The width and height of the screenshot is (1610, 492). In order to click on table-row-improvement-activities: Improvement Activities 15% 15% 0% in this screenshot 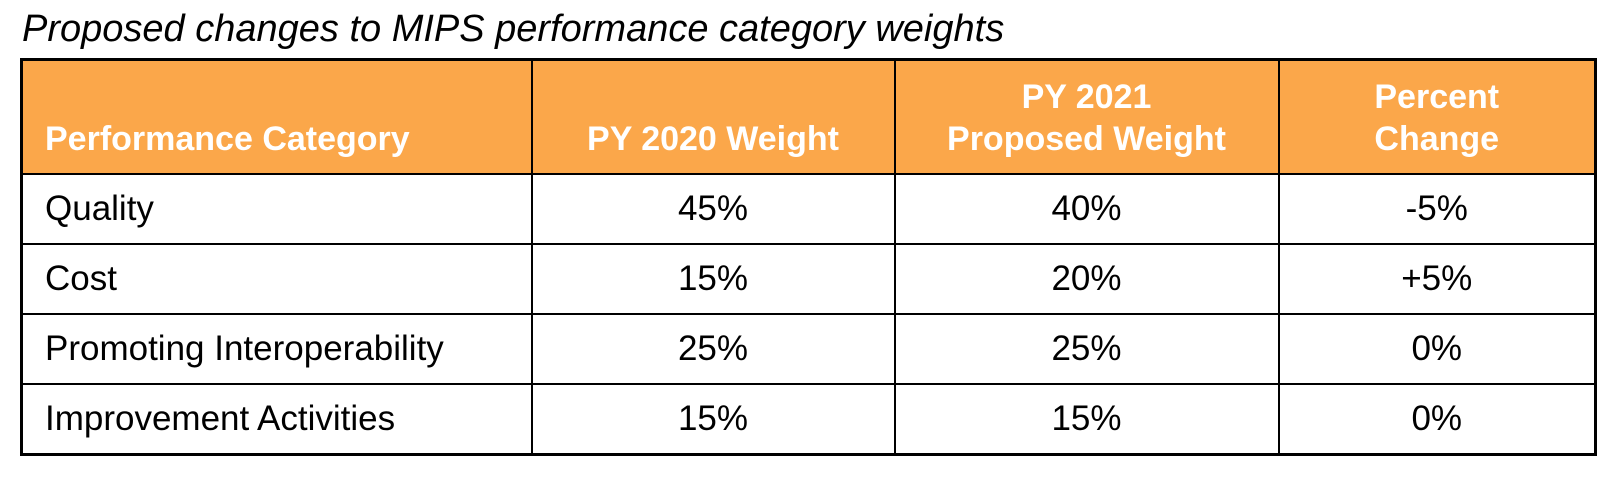, I will do `click(808, 419)`.